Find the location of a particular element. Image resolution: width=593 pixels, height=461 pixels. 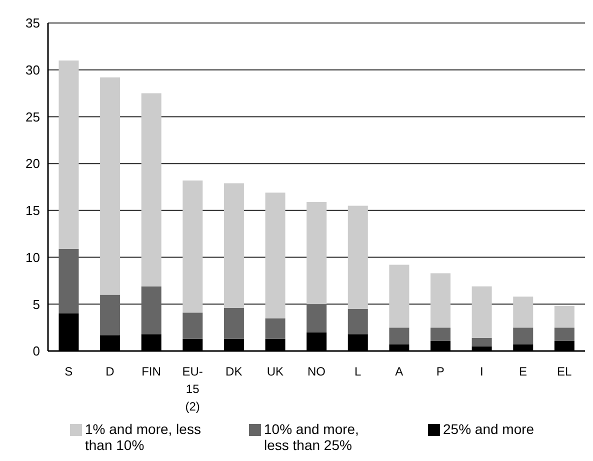

x-tick-label: EU-15 (2) is located at coordinates (192, 389).